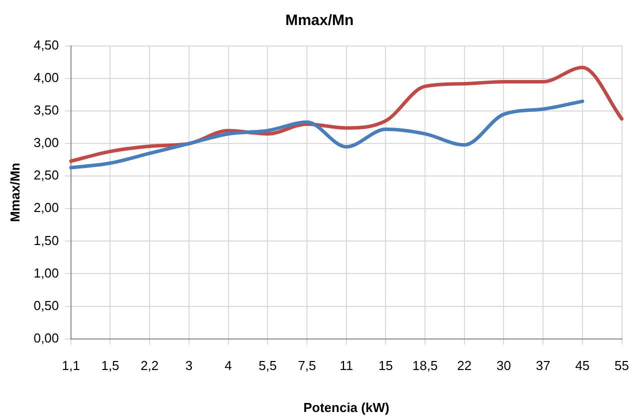 The image size is (643, 420). What do you see at coordinates (110, 366) in the screenshot?
I see `x-tick-label: 1,5` at bounding box center [110, 366].